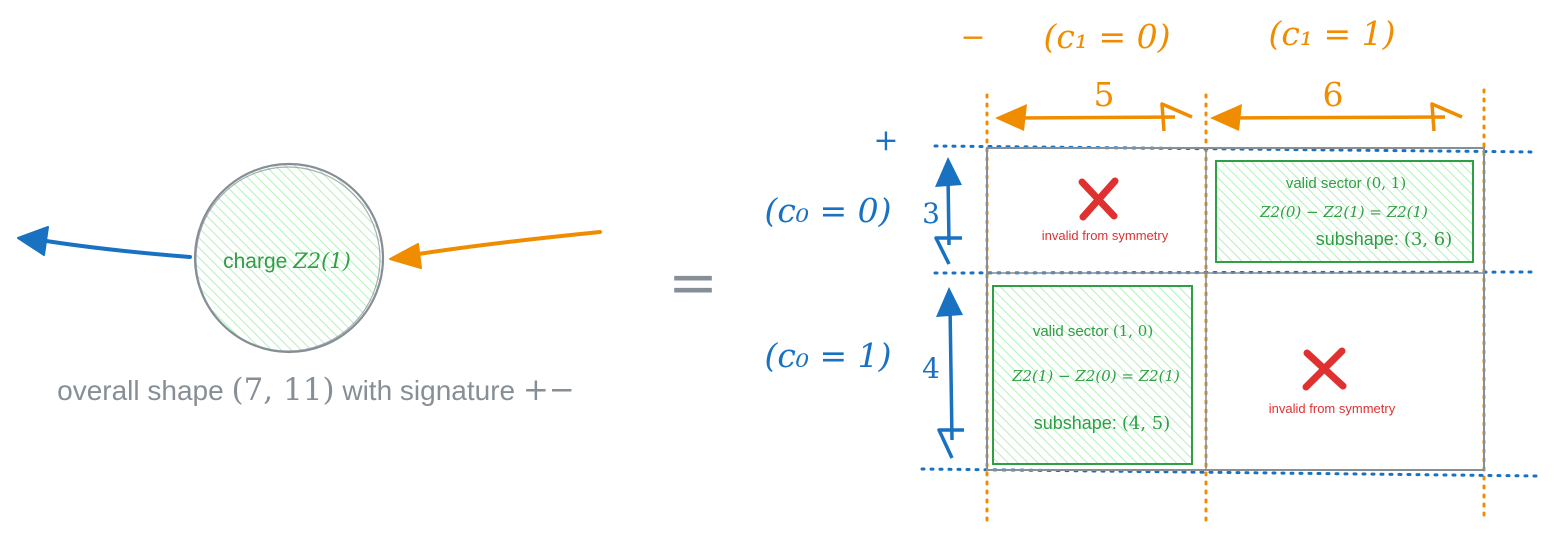 This screenshot has width=1563, height=550. Describe the element at coordinates (1346, 183) in the screenshot. I see `valid-sector-title: valid sector (0, 1)` at that location.